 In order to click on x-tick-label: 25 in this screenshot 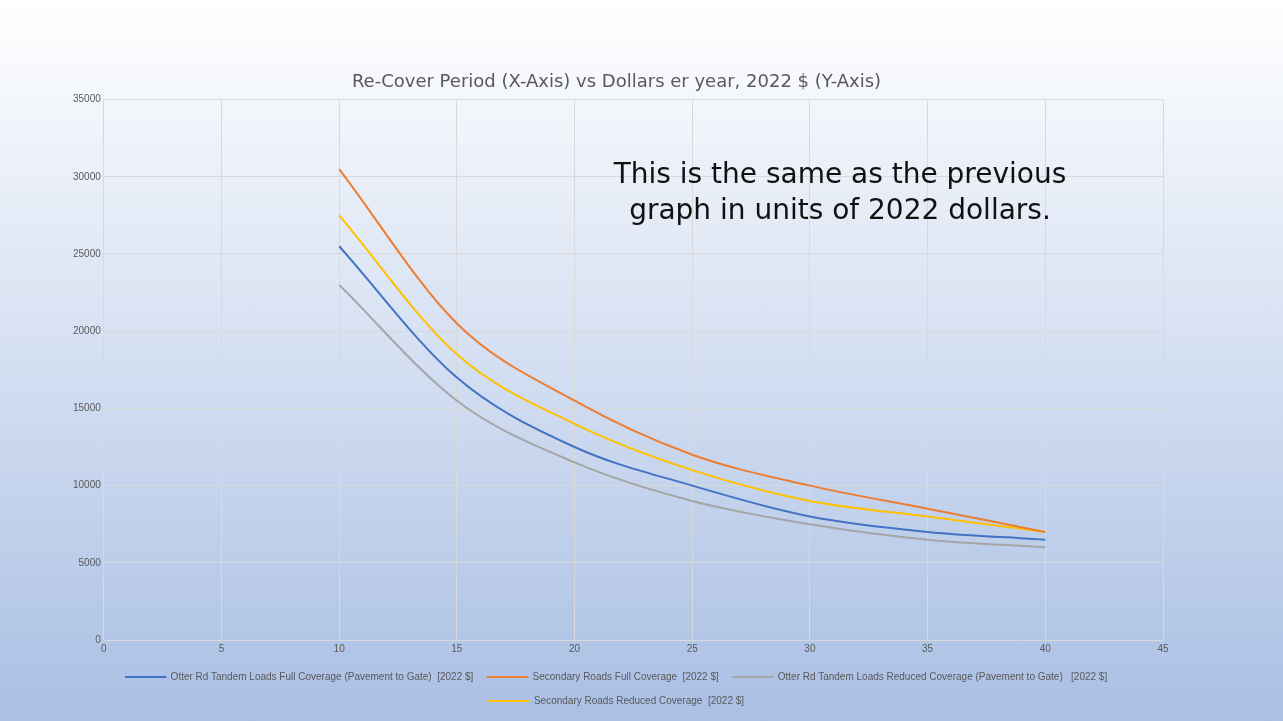, I will do `click(692, 648)`.